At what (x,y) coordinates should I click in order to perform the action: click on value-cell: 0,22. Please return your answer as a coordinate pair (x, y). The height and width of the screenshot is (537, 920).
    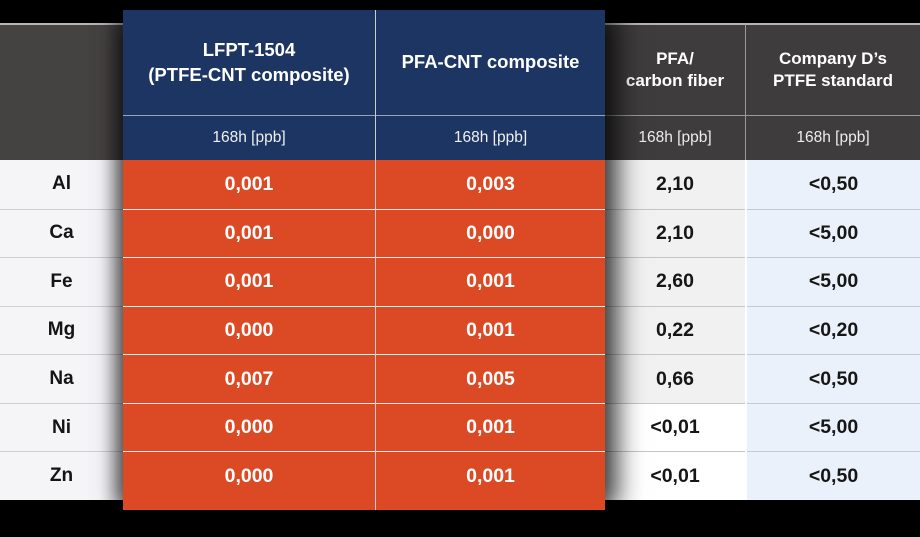
    Looking at the image, I should click on (675, 330).